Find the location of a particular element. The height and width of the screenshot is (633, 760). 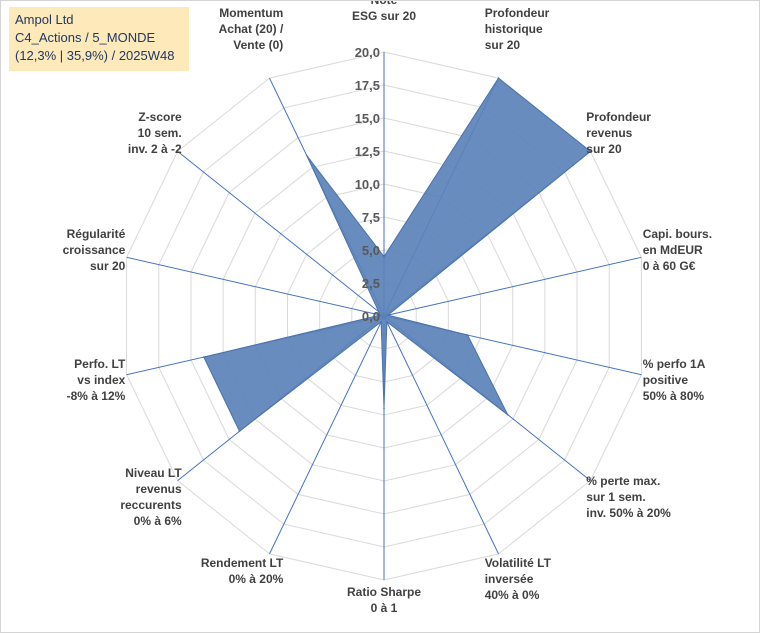

axis-label-9: Rendement LT 0% à 20% is located at coordinates (242, 571).